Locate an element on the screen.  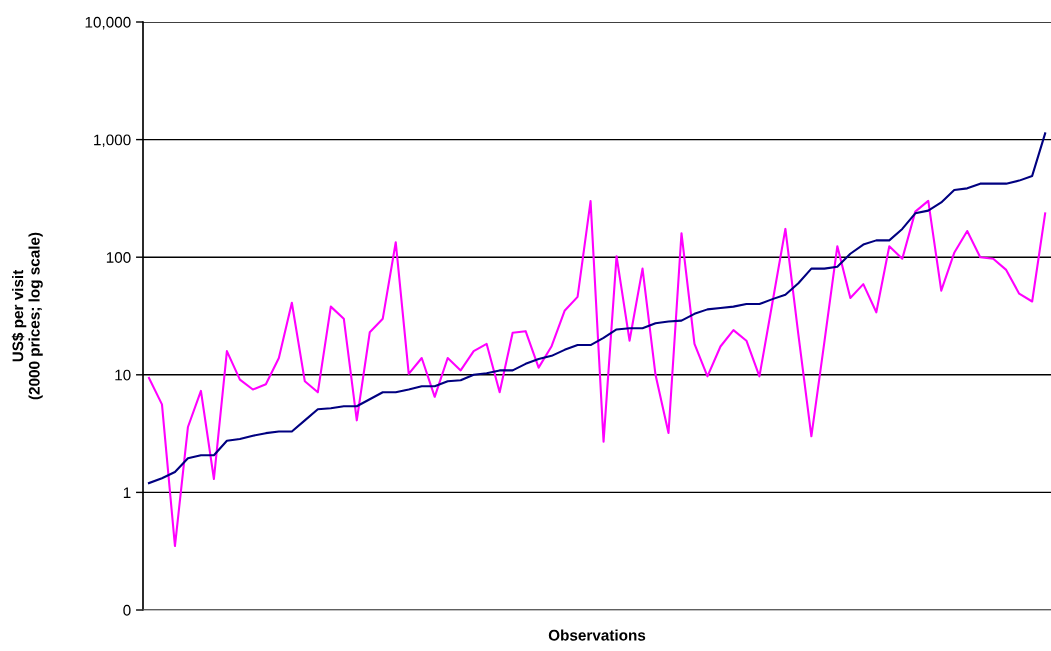
y-tick-label: 0 is located at coordinates (127, 610).